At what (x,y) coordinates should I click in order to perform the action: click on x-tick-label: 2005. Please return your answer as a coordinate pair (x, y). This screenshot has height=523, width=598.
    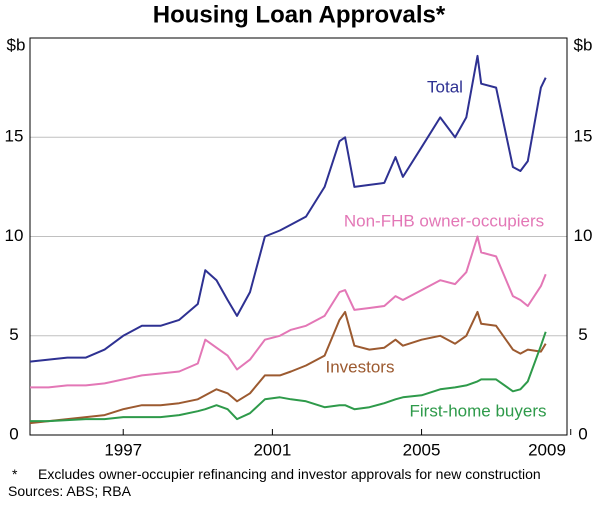
    Looking at the image, I should click on (422, 449).